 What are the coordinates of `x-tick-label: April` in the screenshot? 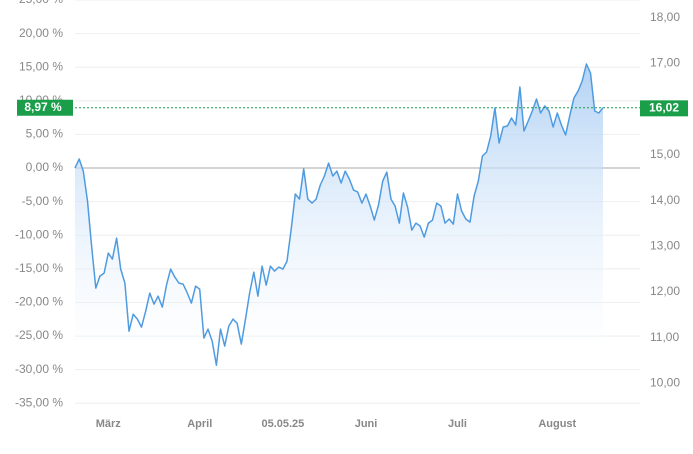 It's located at (199, 424).